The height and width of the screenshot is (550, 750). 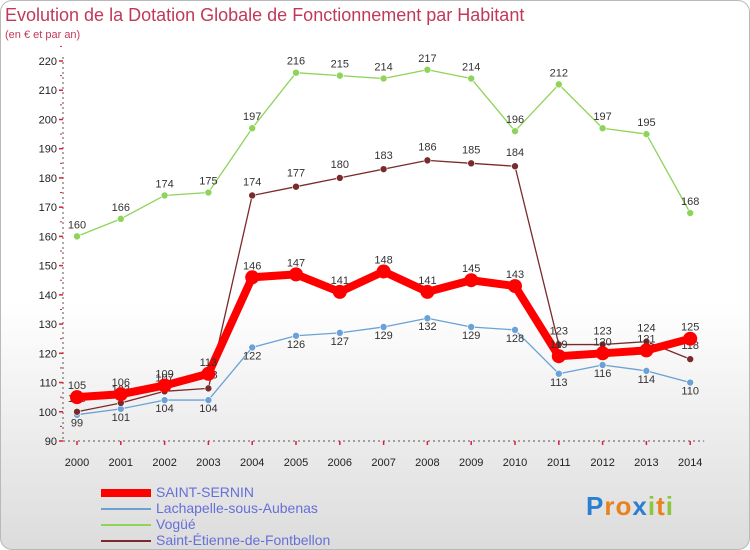 What do you see at coordinates (646, 329) in the screenshot?
I see `data-label: 124` at bounding box center [646, 329].